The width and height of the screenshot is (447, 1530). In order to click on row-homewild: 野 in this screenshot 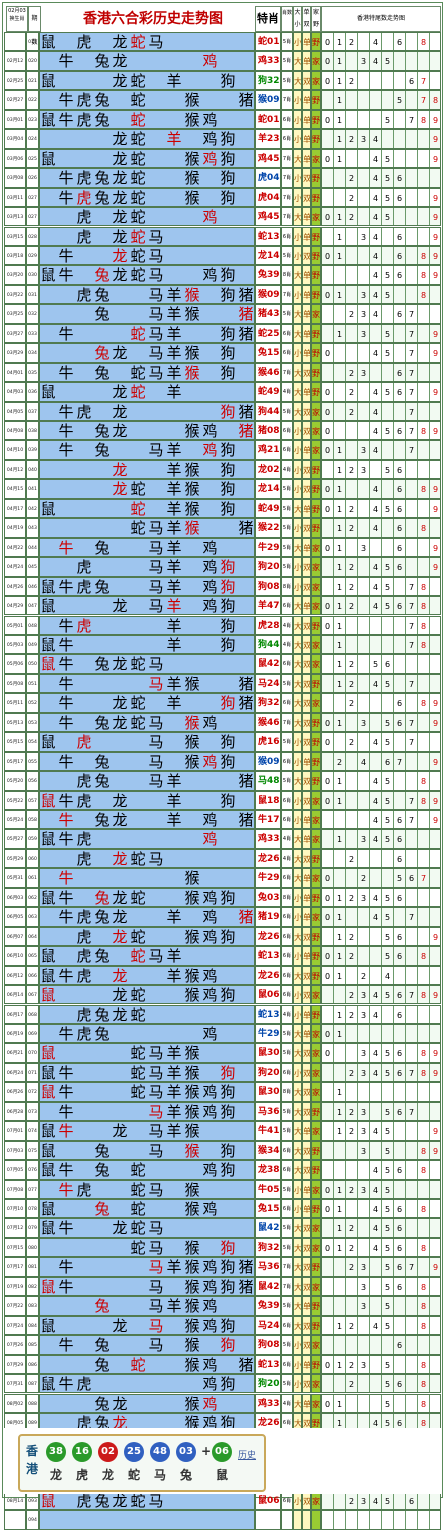, I will do `click(316, 197)`.